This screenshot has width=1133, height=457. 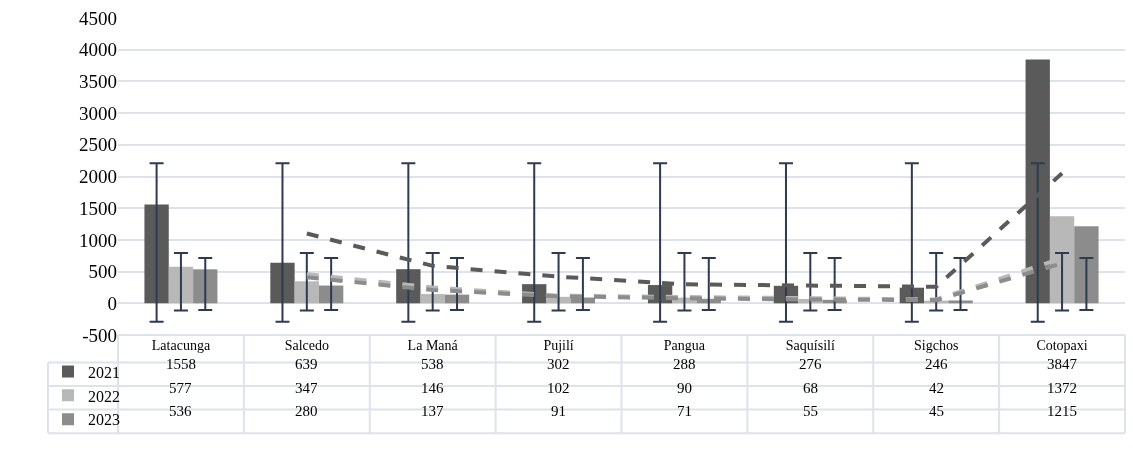 I want to click on data-label: 68, so click(x=810, y=388).